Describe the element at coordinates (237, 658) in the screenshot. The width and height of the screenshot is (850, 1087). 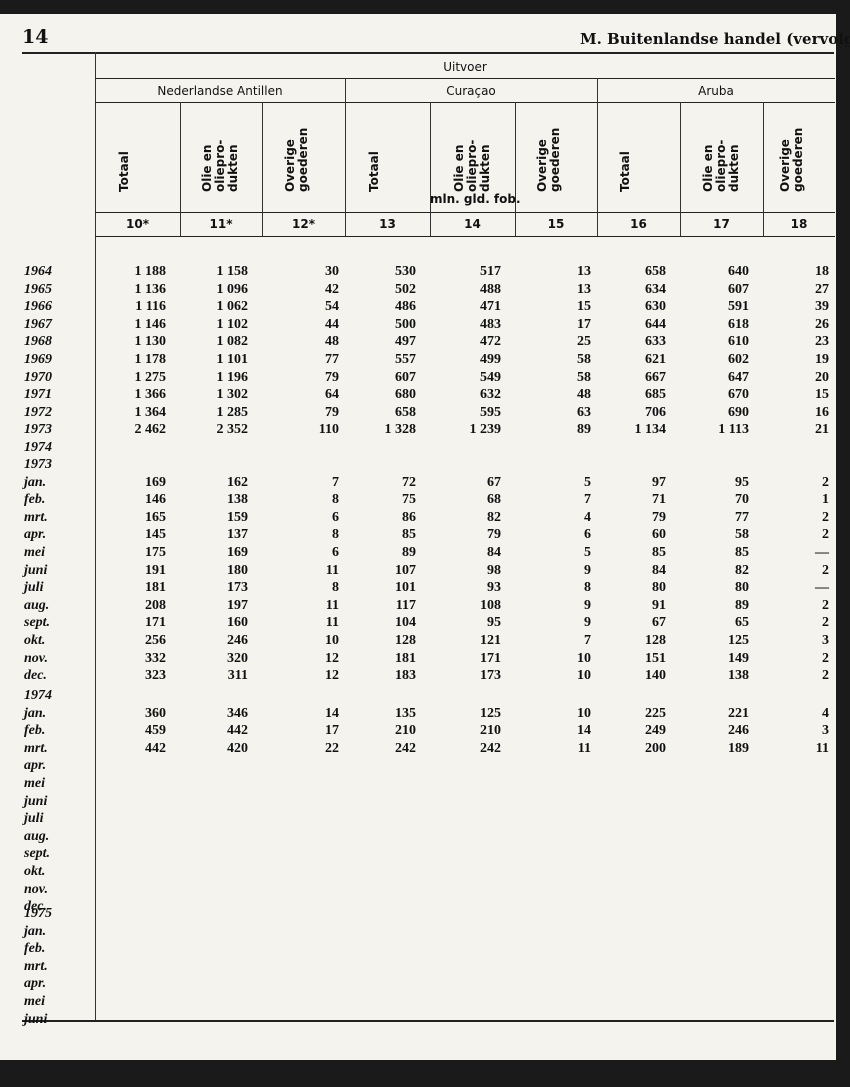
I see `cell: 320` at that location.